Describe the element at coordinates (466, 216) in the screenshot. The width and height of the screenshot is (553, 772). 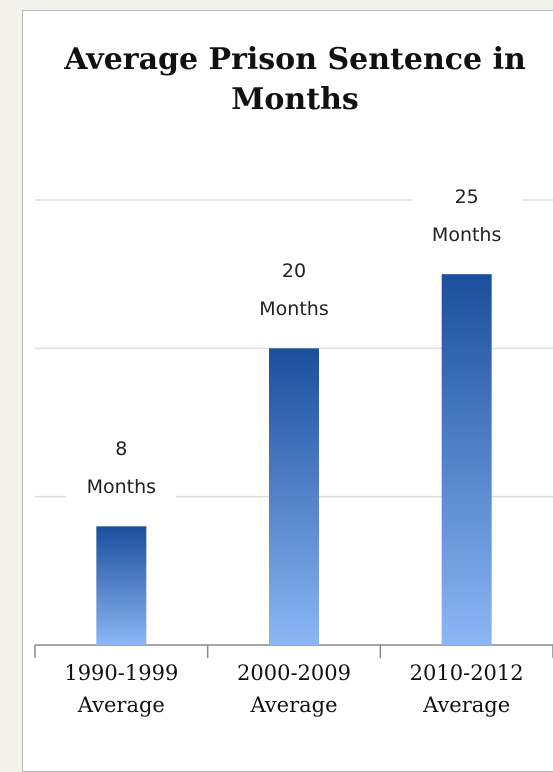
I see `data-label: 25 Months` at that location.